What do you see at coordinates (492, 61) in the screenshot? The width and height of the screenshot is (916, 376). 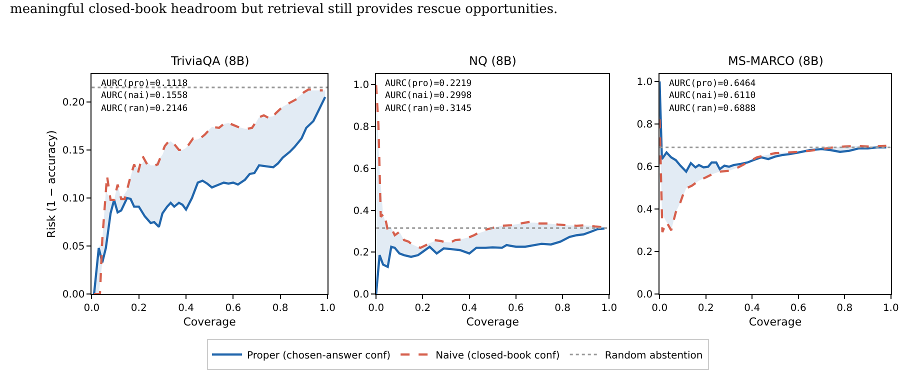 I see `chart-title: NQ (8B)` at bounding box center [492, 61].